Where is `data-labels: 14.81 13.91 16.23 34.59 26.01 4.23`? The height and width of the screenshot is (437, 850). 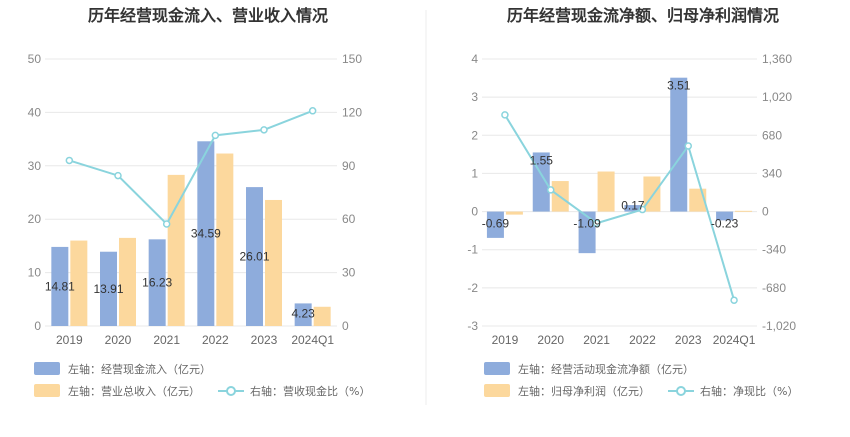
data-labels: 14.81 13.91 16.23 34.59 26.01 4.23 is located at coordinates (180, 274).